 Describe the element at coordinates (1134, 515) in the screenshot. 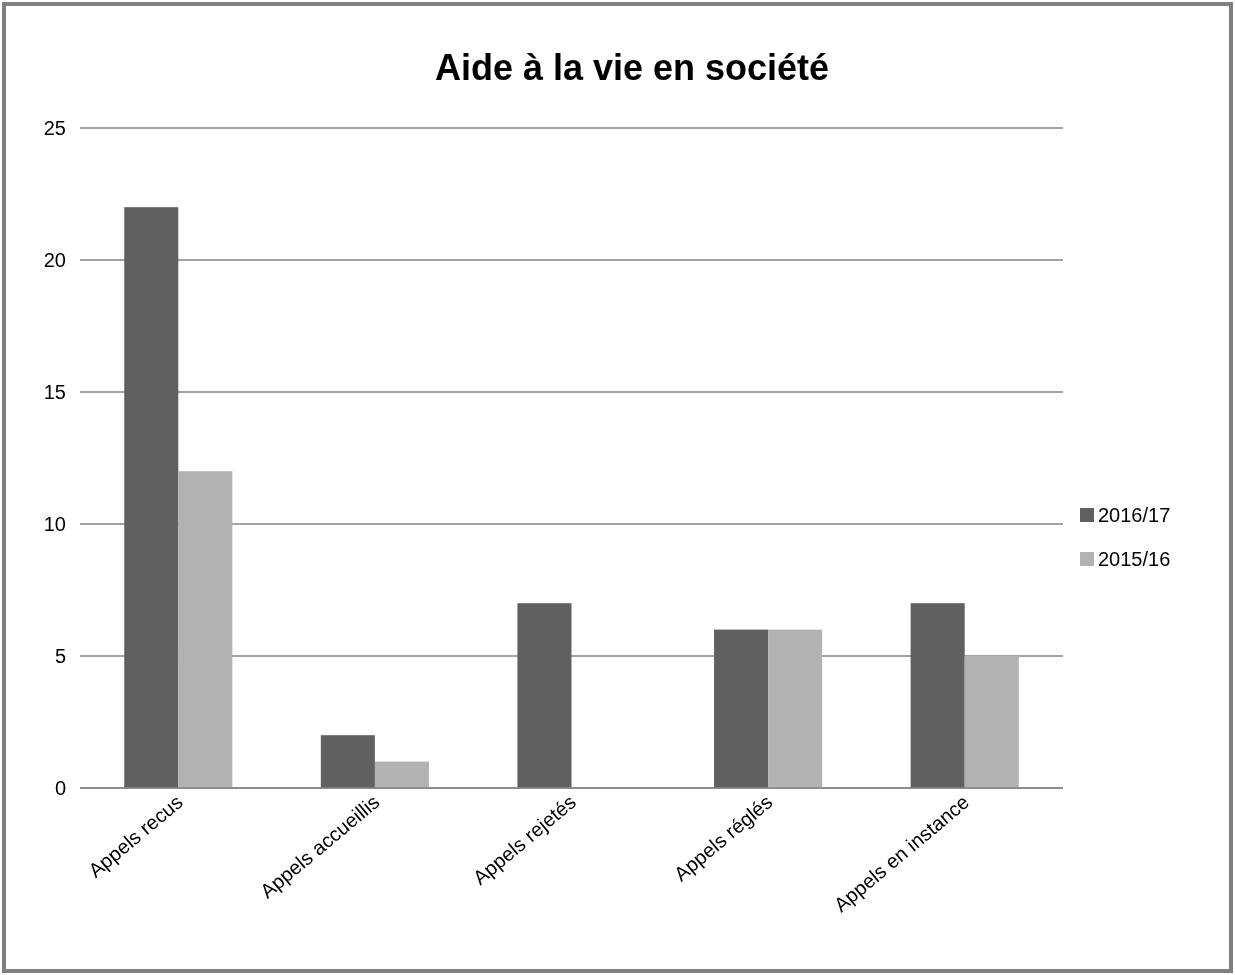

I see `legend-label: 2016/17` at that location.